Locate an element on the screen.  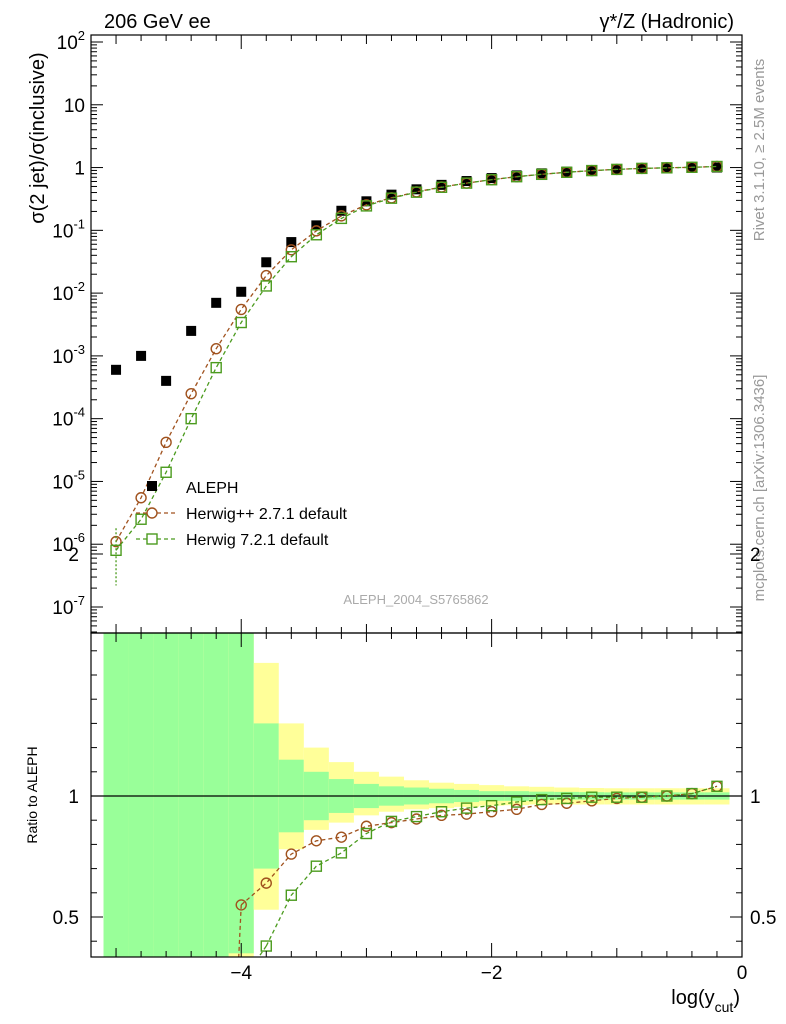
header-right: γ*/Z (Hadronic) is located at coordinates (667, 22).